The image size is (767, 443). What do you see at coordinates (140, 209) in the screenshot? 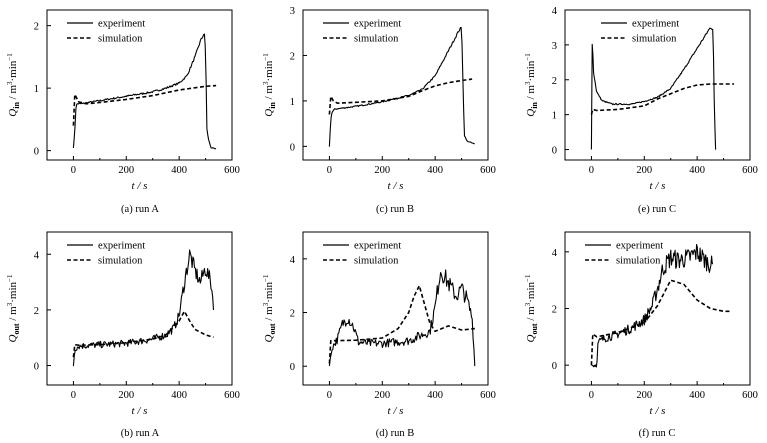
I see `panel-caption: (a) run A` at bounding box center [140, 209].